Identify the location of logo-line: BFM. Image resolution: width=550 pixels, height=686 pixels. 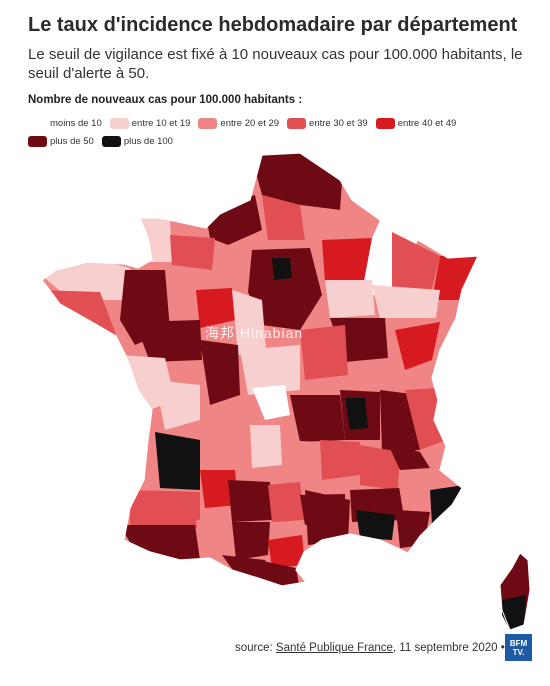
(518, 643).